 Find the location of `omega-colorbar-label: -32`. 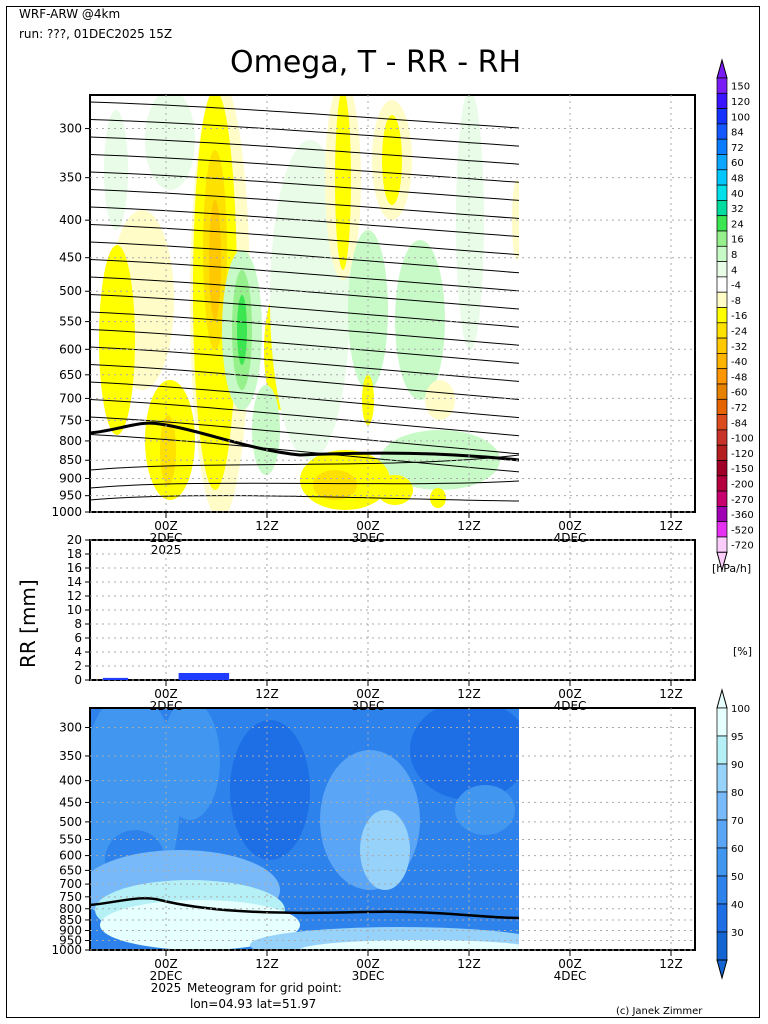

omega-colorbar-label: -32 is located at coordinates (739, 347).